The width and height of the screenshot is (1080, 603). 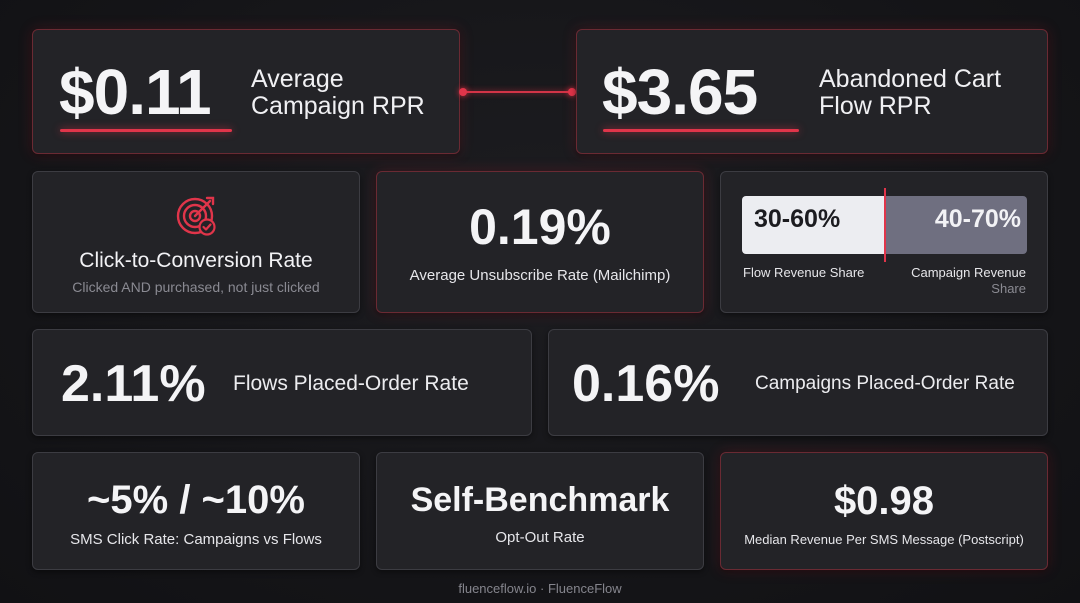 What do you see at coordinates (518, 92) in the screenshot?
I see `connector-line` at bounding box center [518, 92].